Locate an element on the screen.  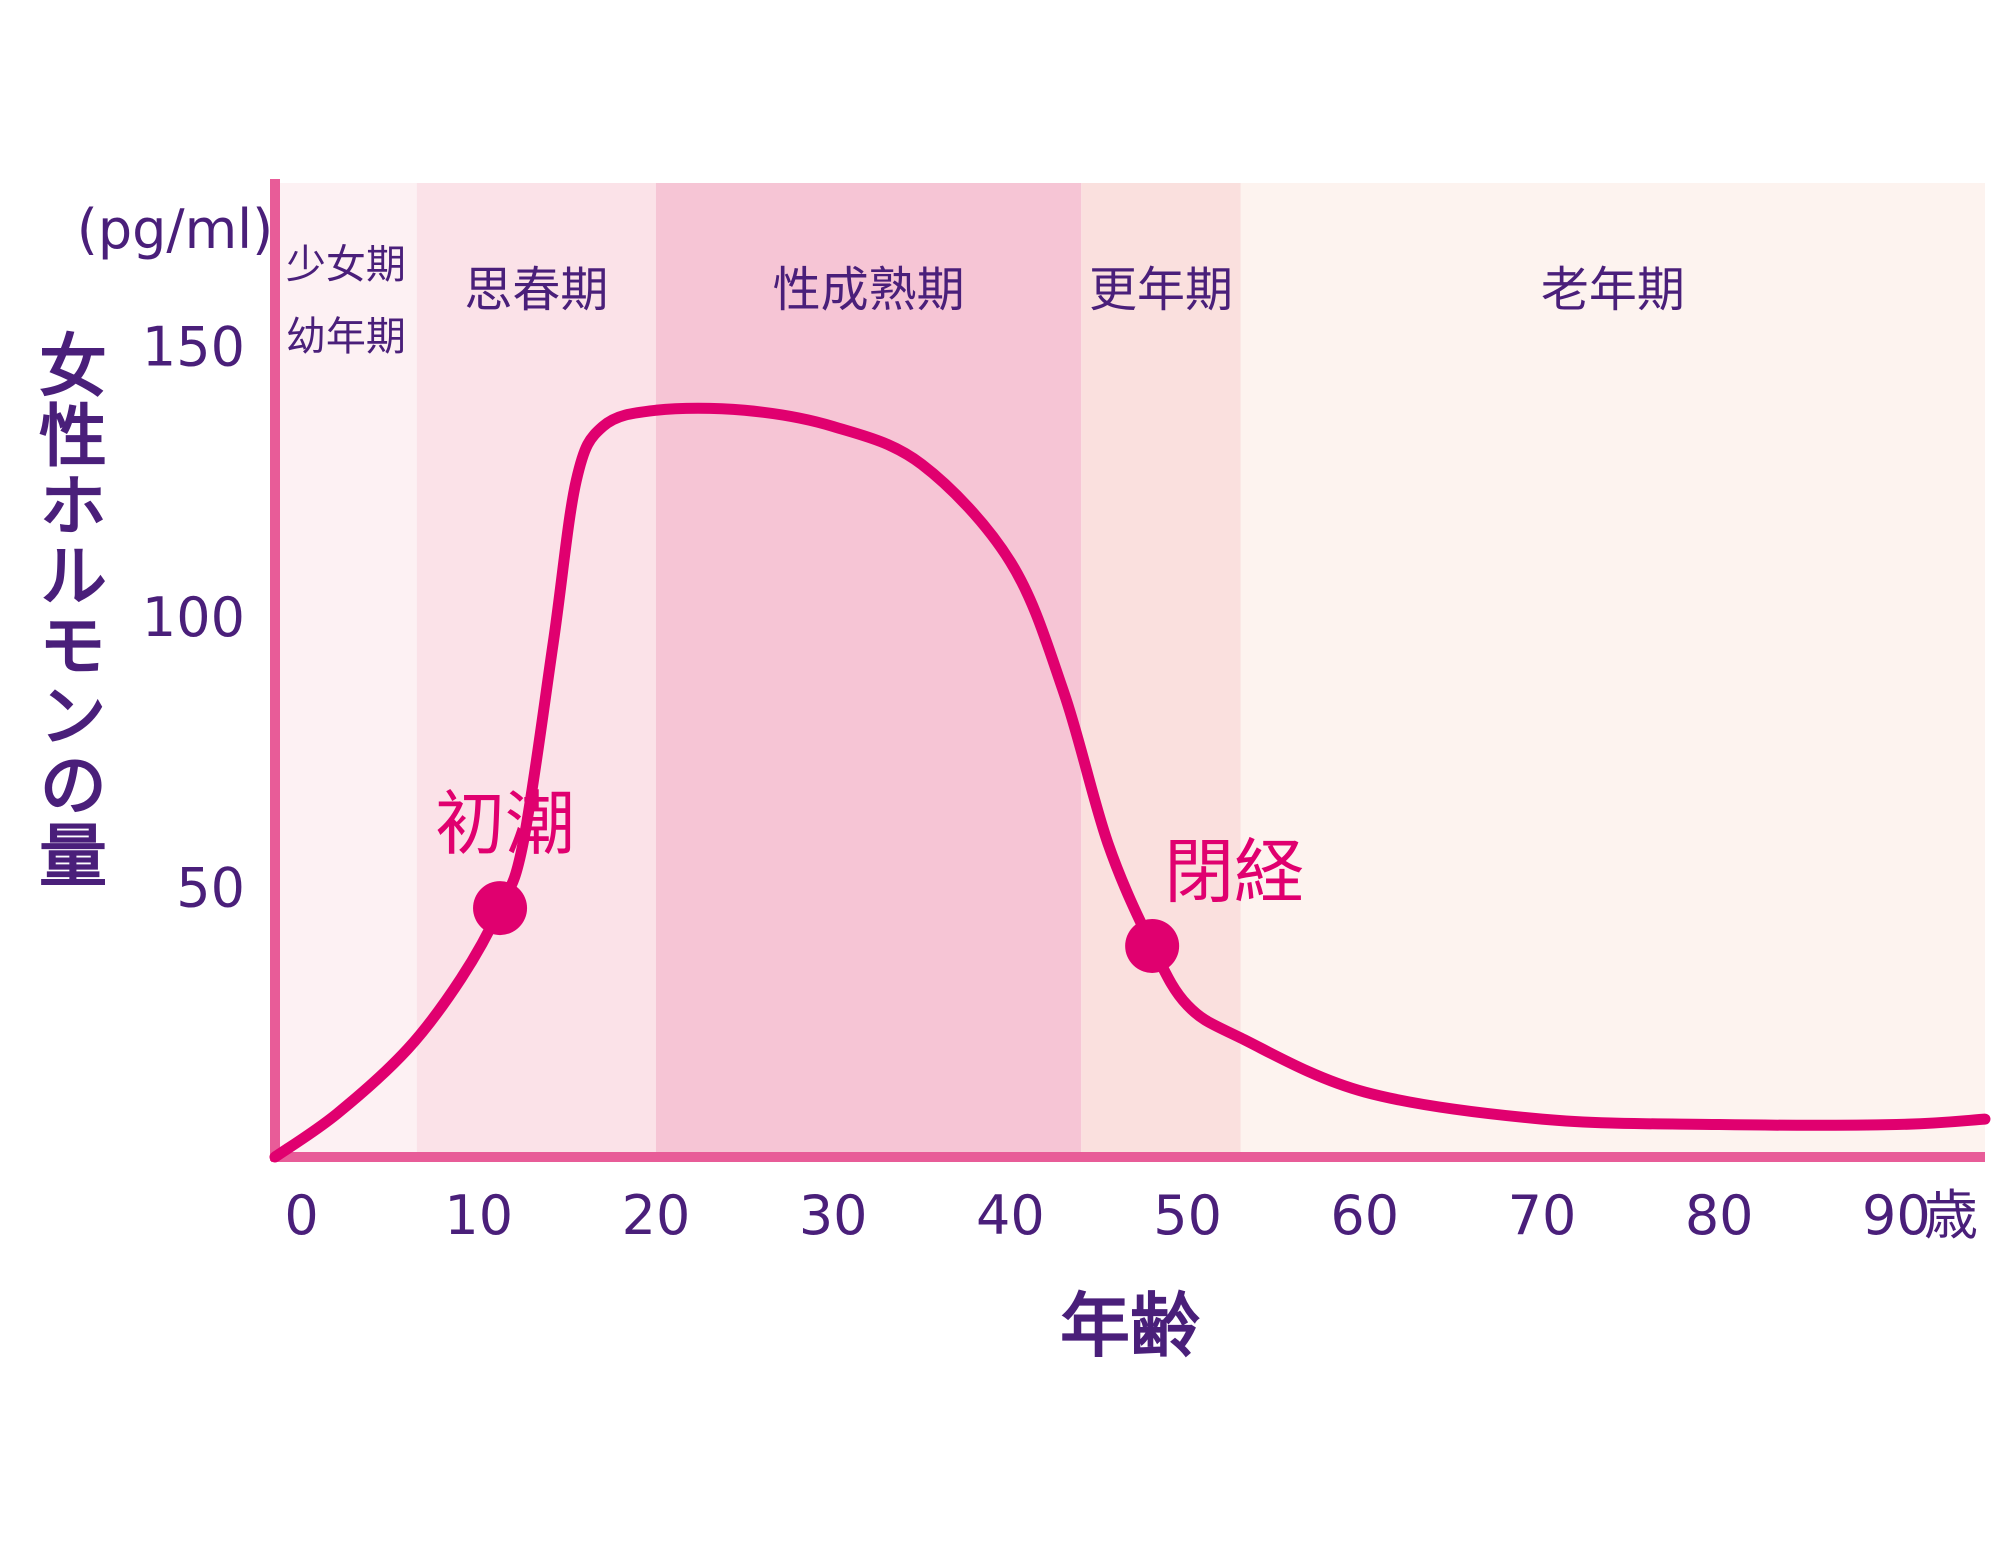
stage-label-0-b: 幼年期 is located at coordinates (346, 337).